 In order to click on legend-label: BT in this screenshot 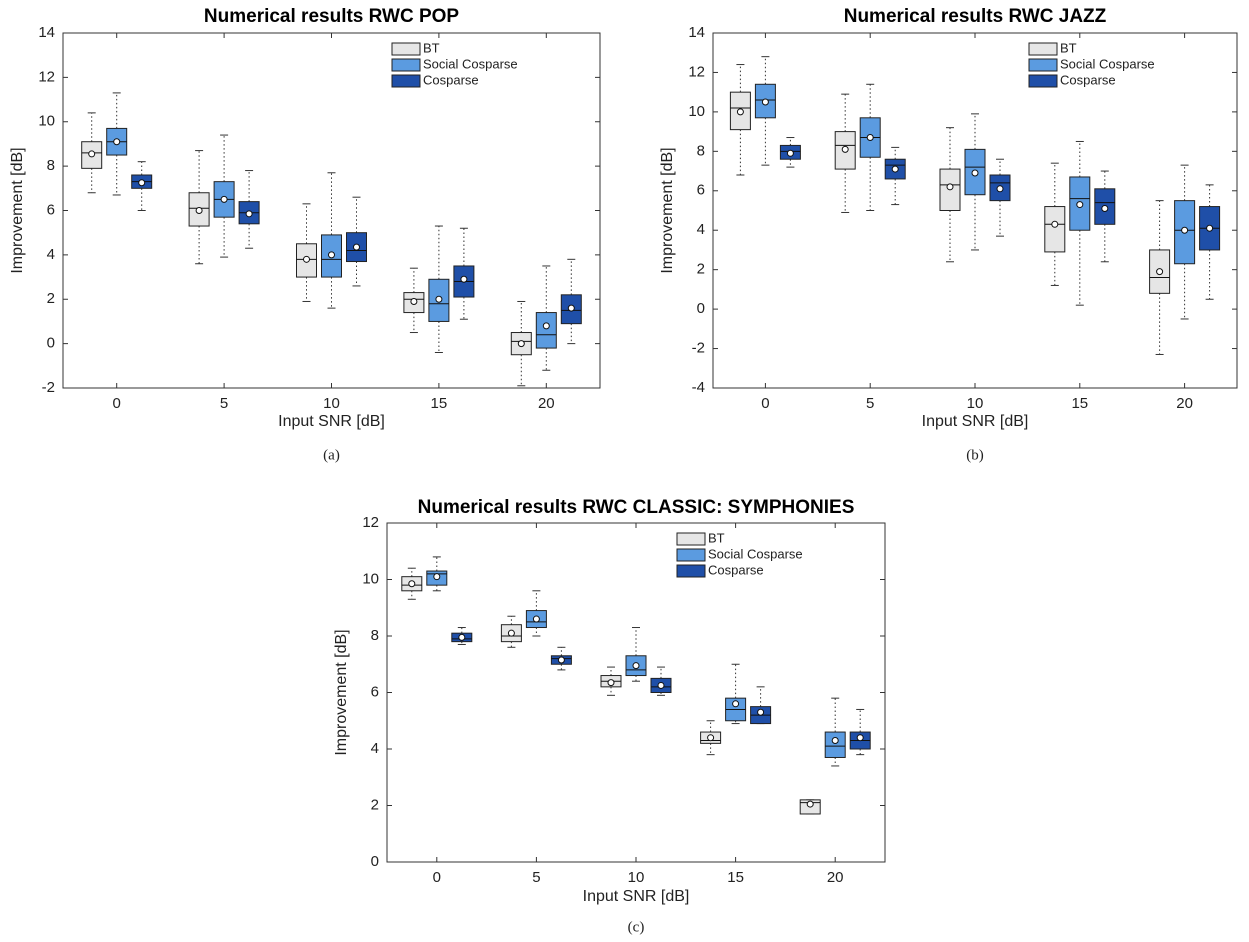, I will do `click(431, 47)`.